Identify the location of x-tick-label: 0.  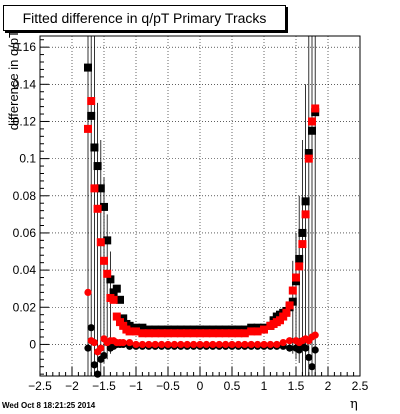
(200, 386).